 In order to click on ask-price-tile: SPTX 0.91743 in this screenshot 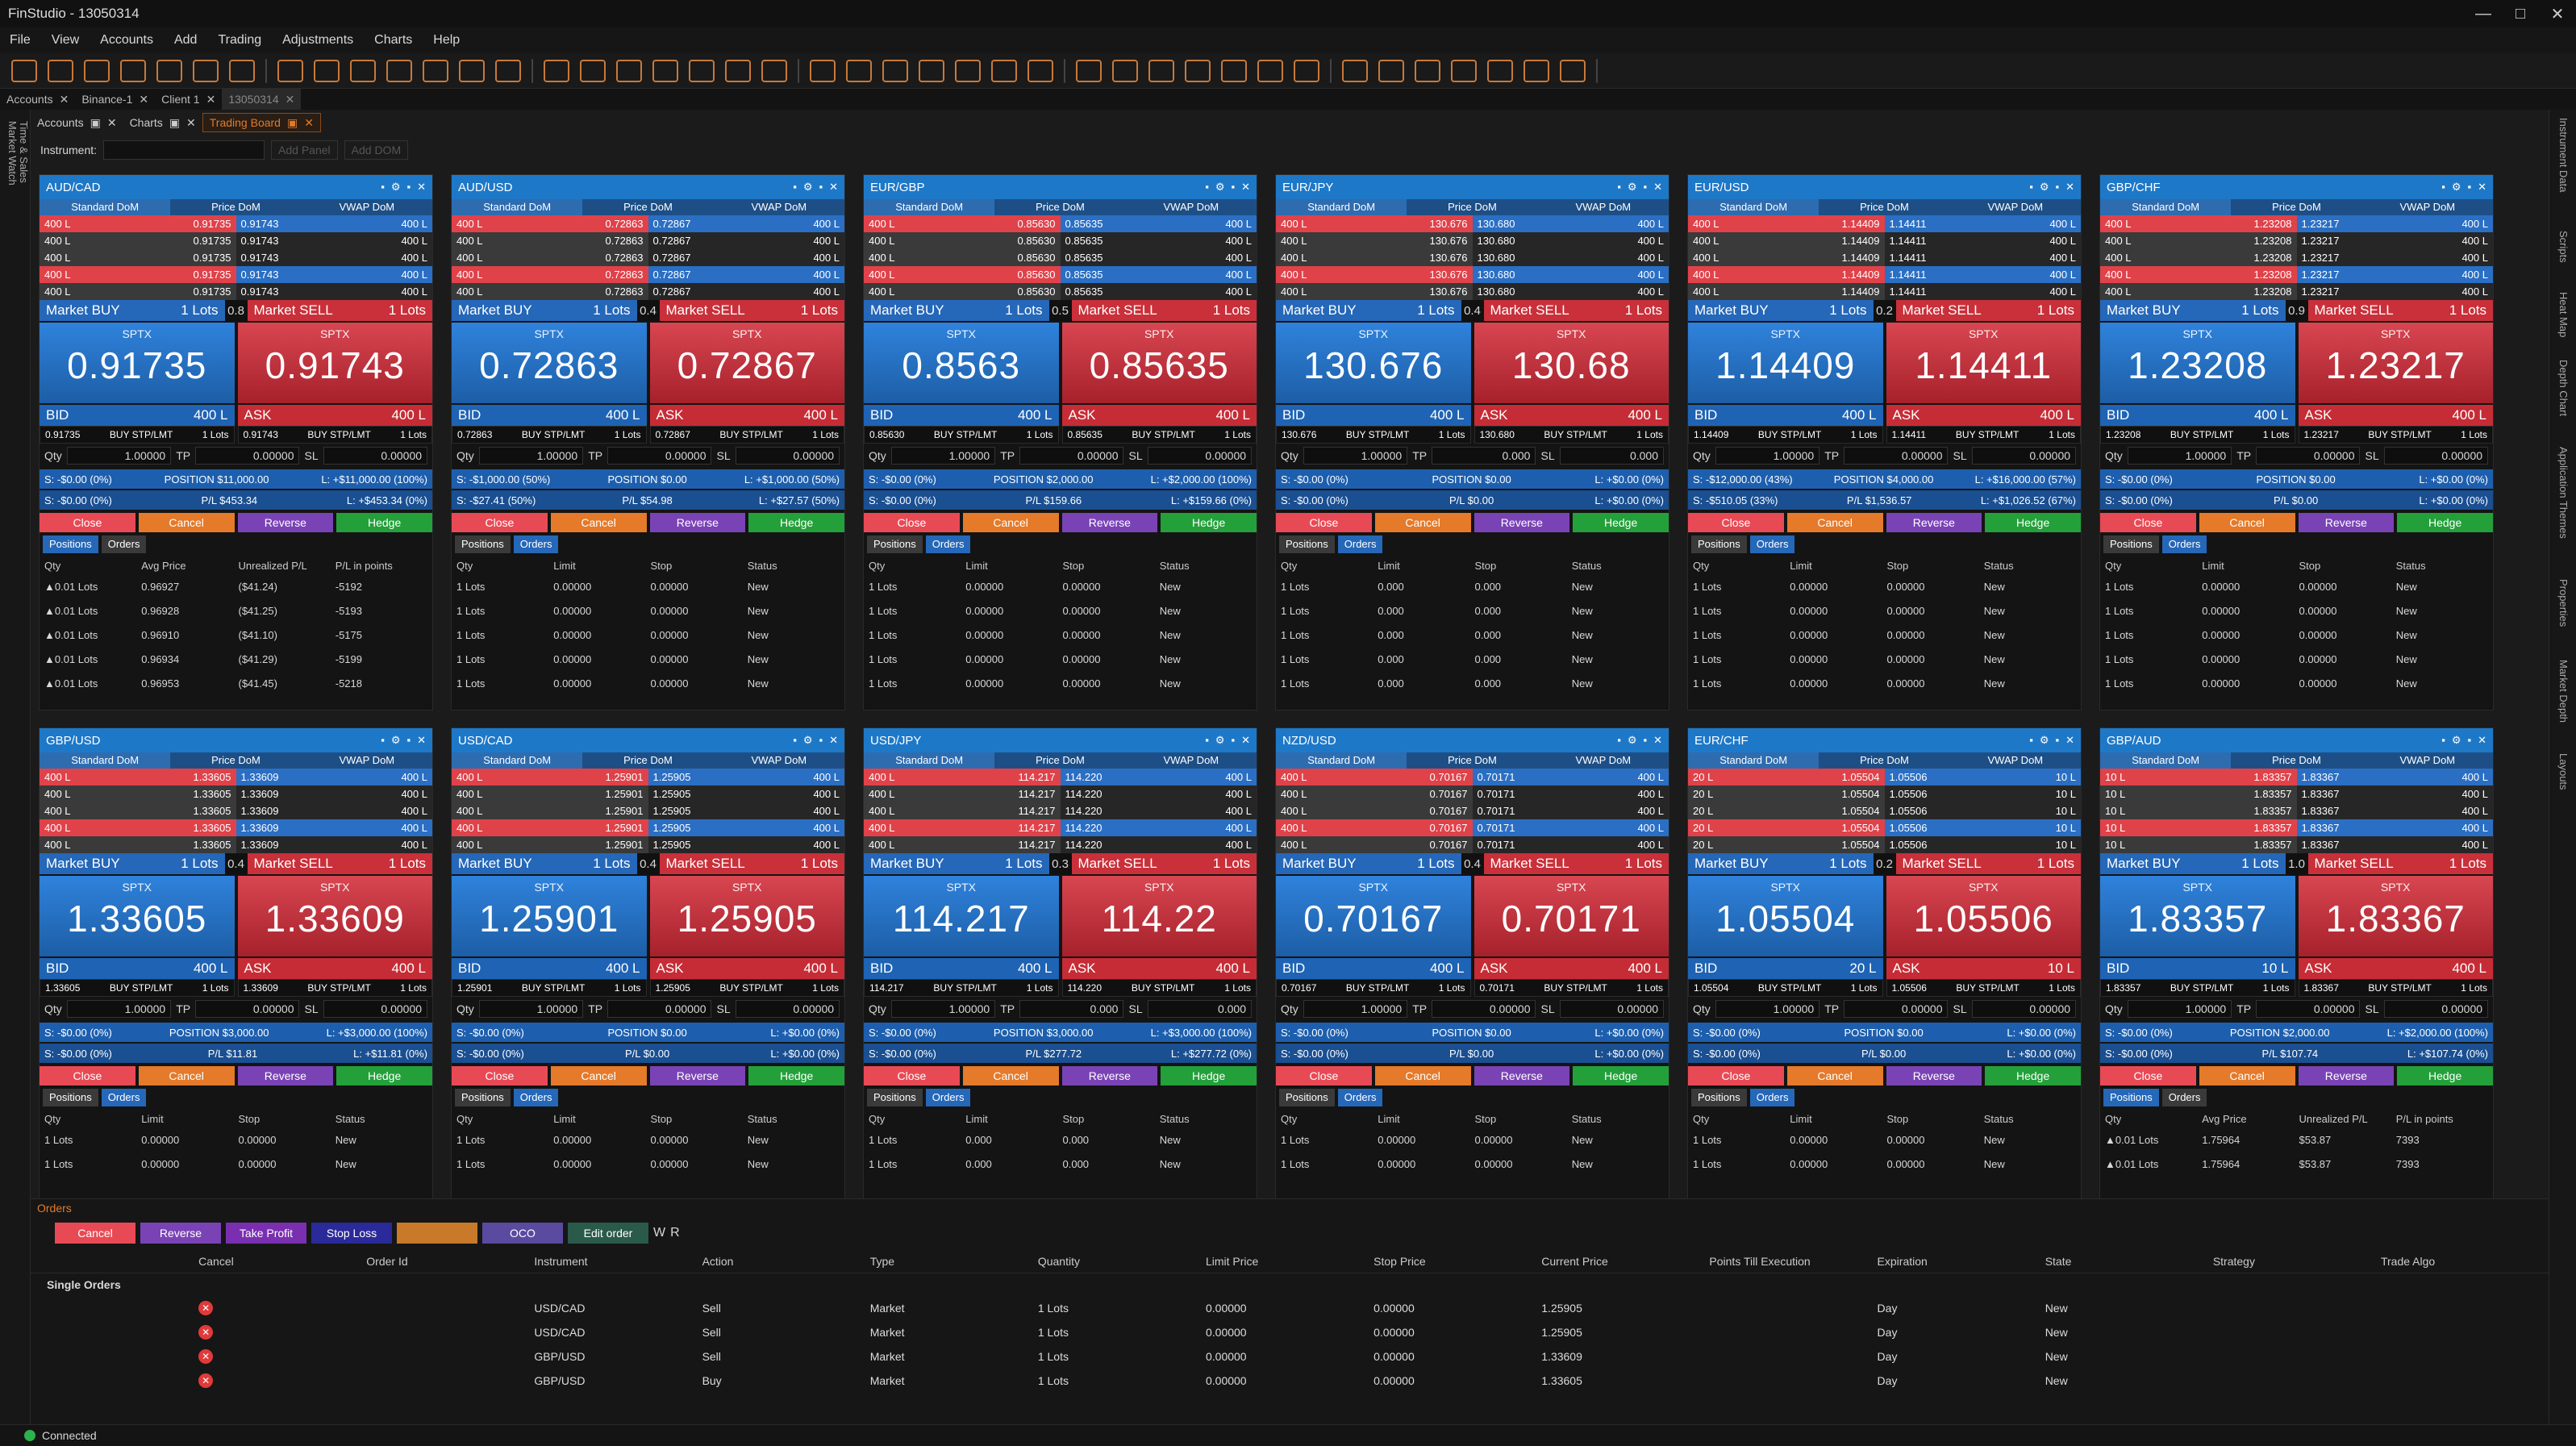, I will do `click(334, 363)`.